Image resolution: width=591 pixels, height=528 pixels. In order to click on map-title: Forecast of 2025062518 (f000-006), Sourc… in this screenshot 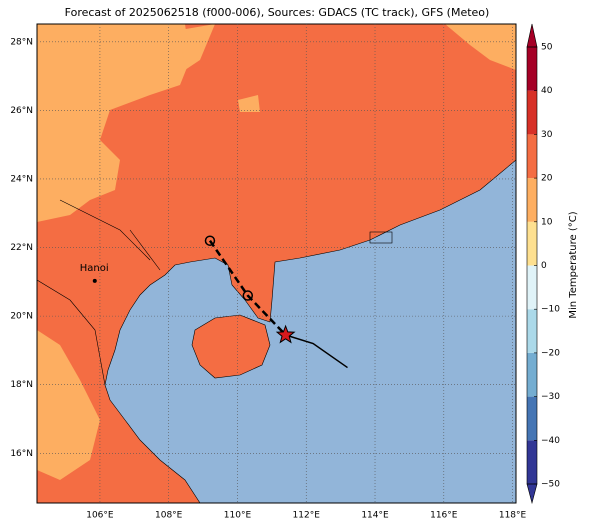, I will do `click(277, 12)`.